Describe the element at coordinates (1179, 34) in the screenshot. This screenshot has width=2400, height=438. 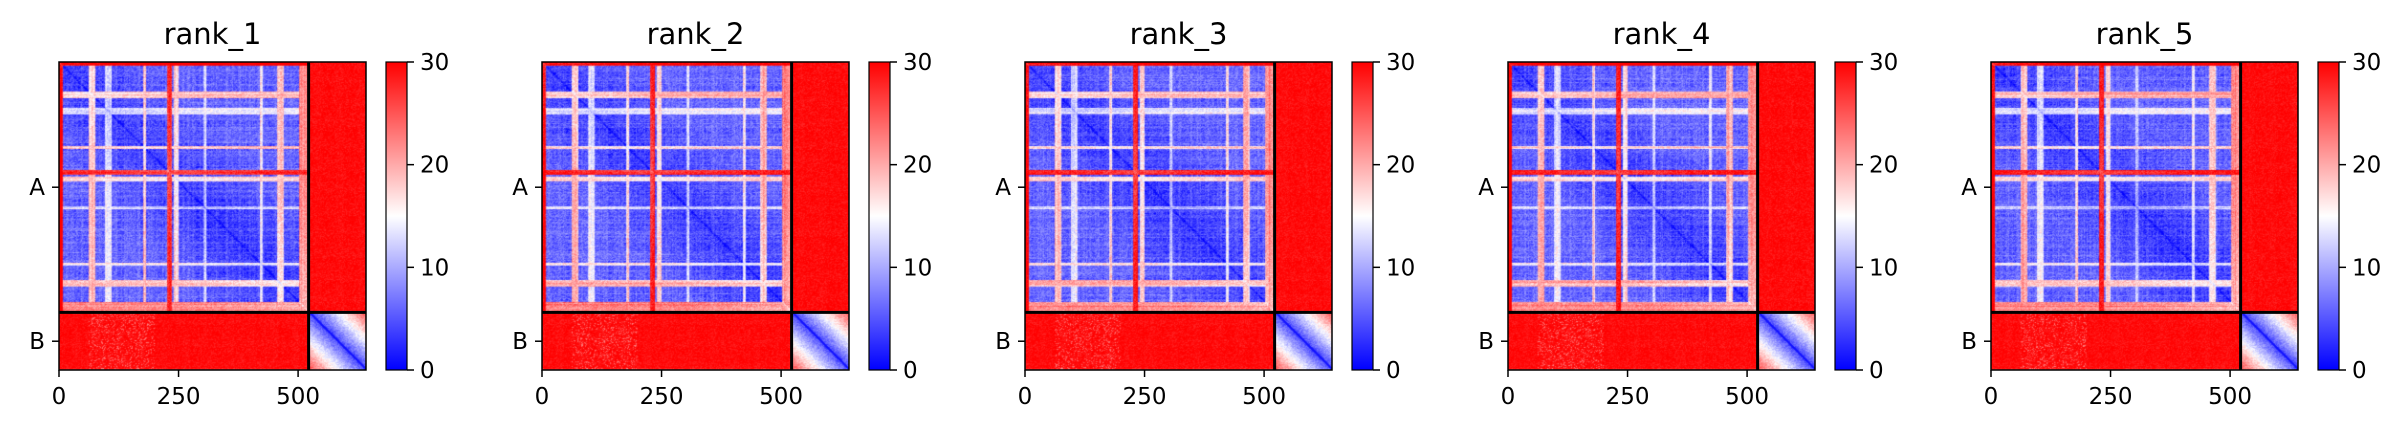
I see `panel-title: rank_3` at that location.